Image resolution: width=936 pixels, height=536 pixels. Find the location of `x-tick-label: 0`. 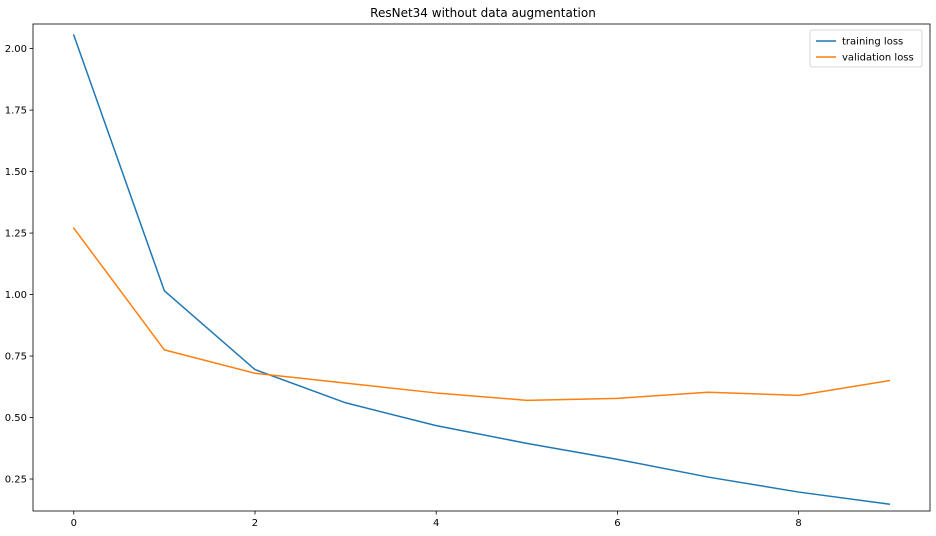

x-tick-label: 0 is located at coordinates (74, 523).